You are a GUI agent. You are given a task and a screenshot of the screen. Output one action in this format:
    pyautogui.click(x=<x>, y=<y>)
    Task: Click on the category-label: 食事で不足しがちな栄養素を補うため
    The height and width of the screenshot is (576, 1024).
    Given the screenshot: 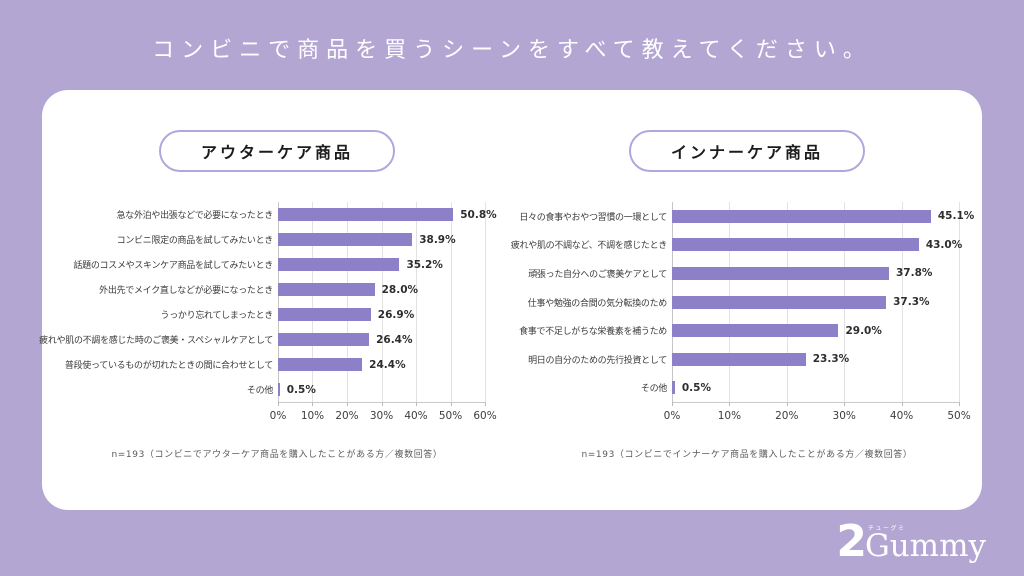 What is the action you would take?
    pyautogui.click(x=593, y=332)
    